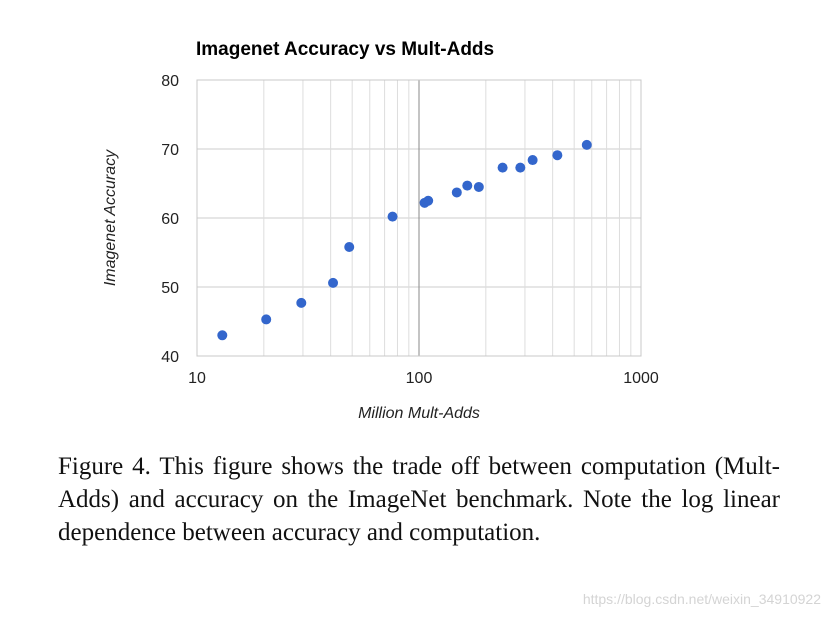 The image size is (829, 617). I want to click on watermark: https://blog.csdn.net/weixin_34910922, so click(701, 599).